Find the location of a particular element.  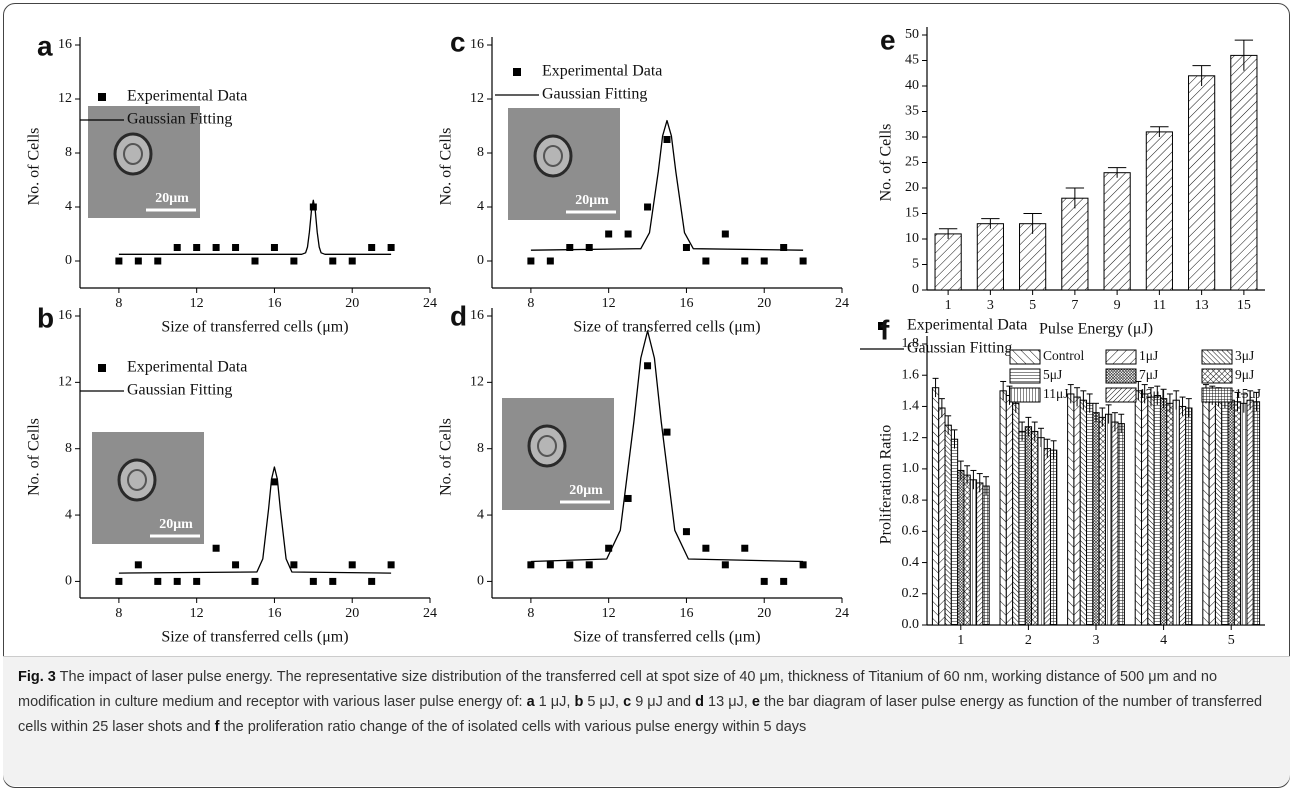

x-tick-label: 8 is located at coordinates (118, 303).